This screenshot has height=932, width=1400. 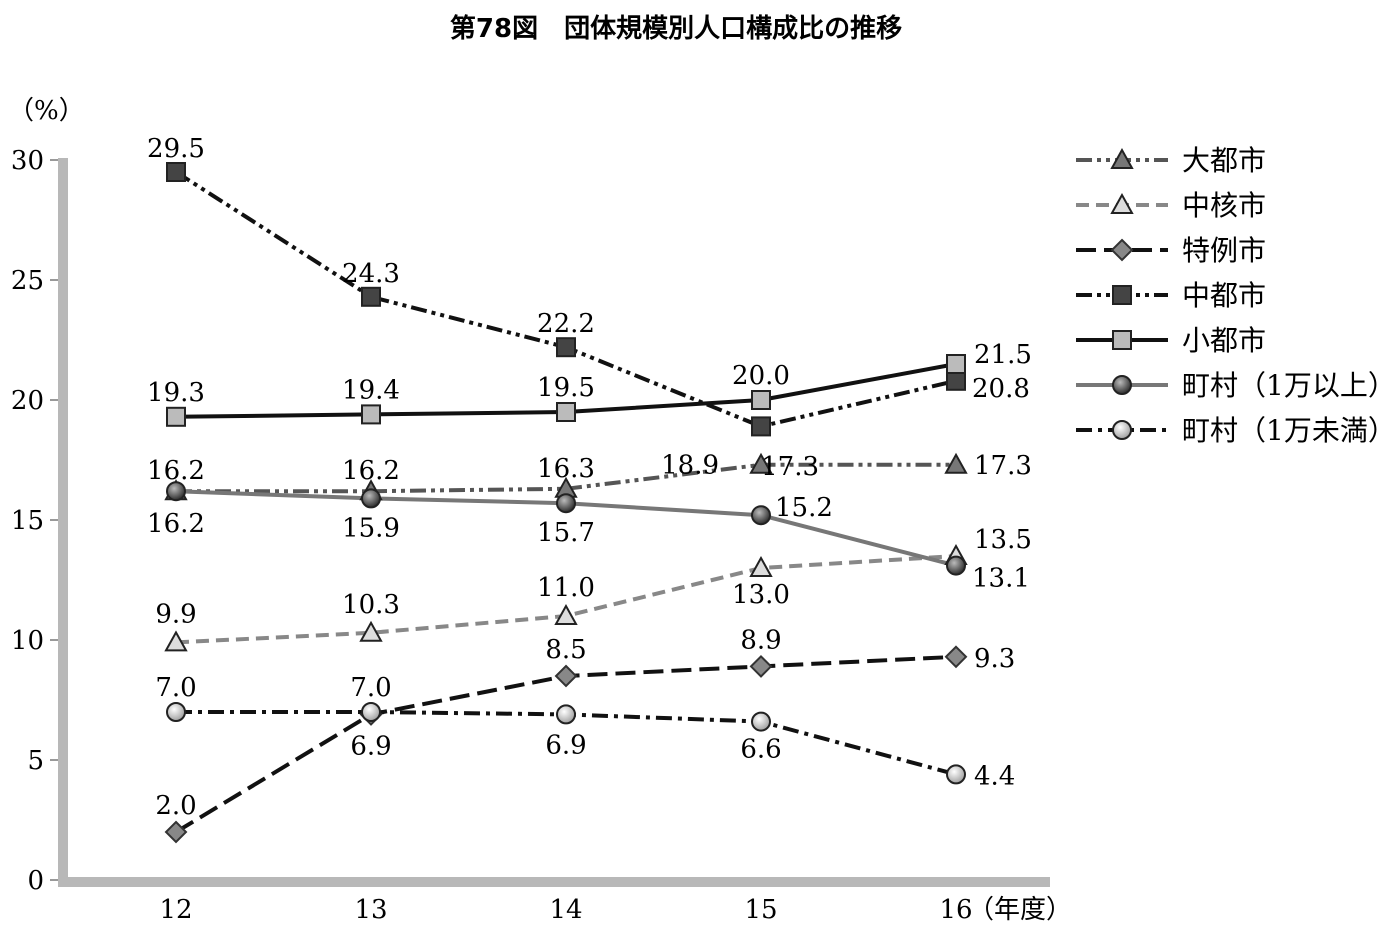 I want to click on data-label-s3-p4: 20.8, so click(x=1001, y=389).